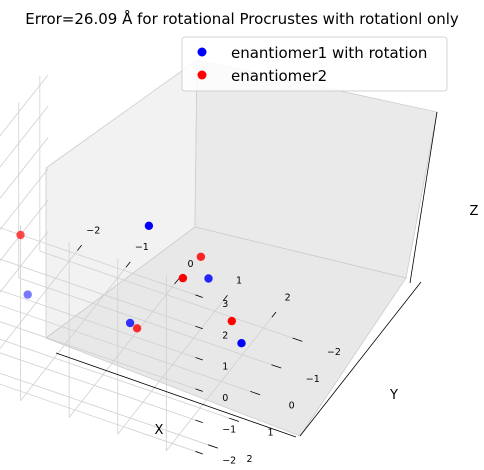 The width and height of the screenshot is (484, 470). I want to click on z-tick-label: 1, so click(225, 367).